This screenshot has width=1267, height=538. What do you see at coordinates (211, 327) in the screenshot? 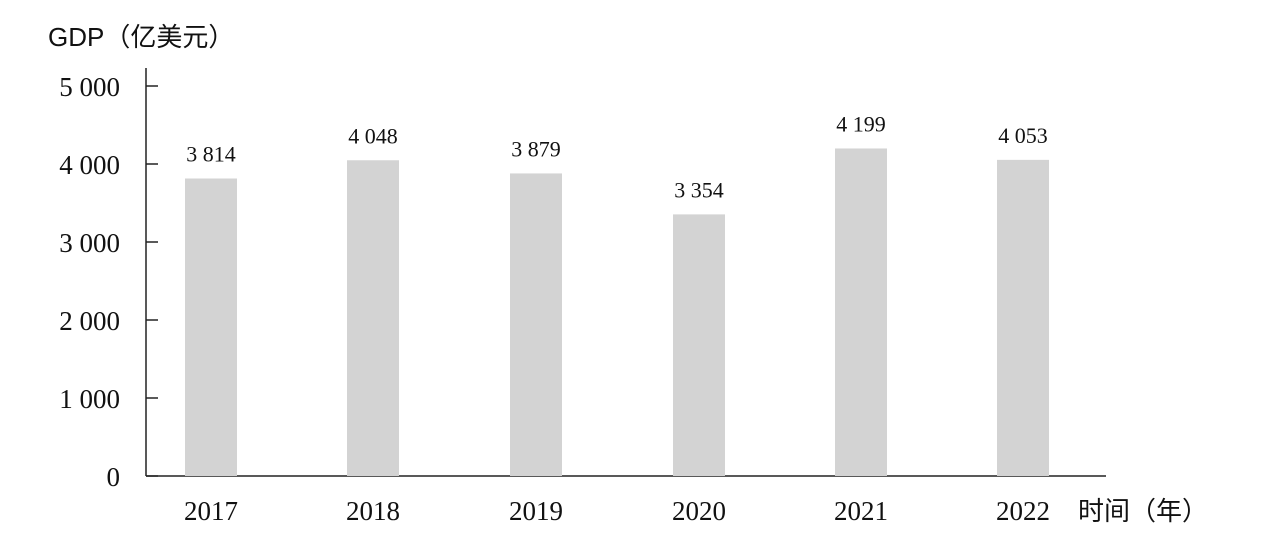
I see `bar-2017` at bounding box center [211, 327].